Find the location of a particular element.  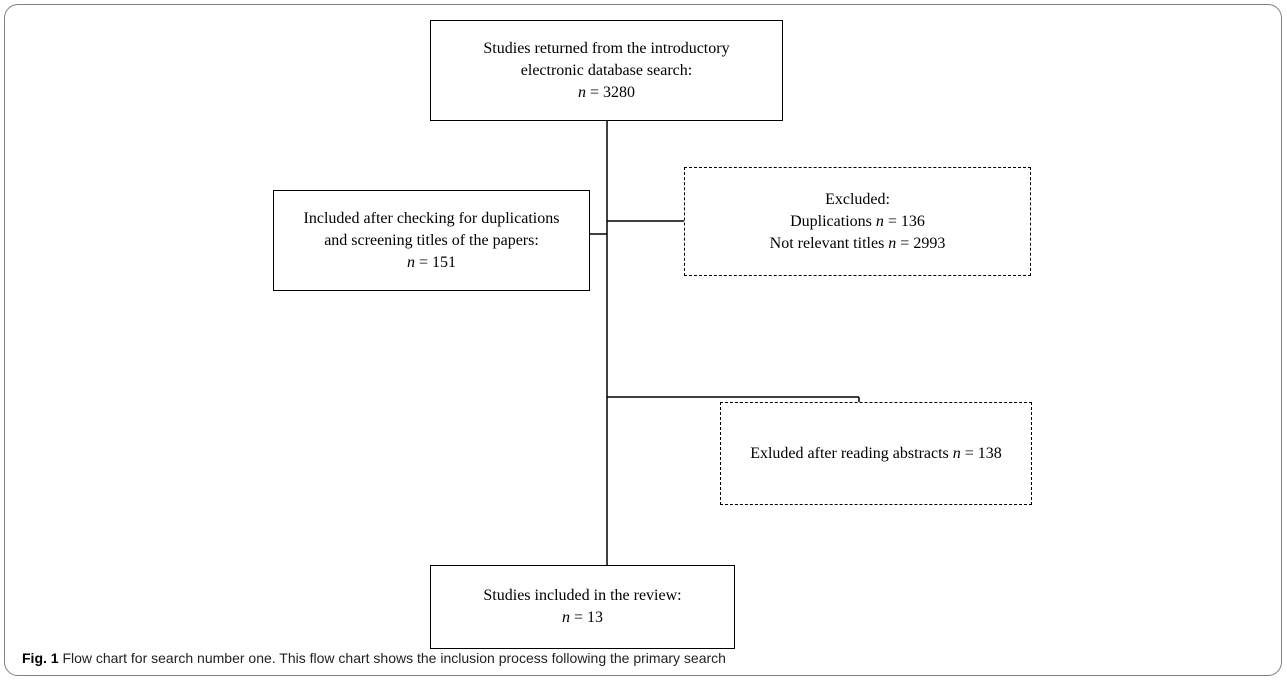

excluded-first-heading: Excluded: is located at coordinates (857, 199).